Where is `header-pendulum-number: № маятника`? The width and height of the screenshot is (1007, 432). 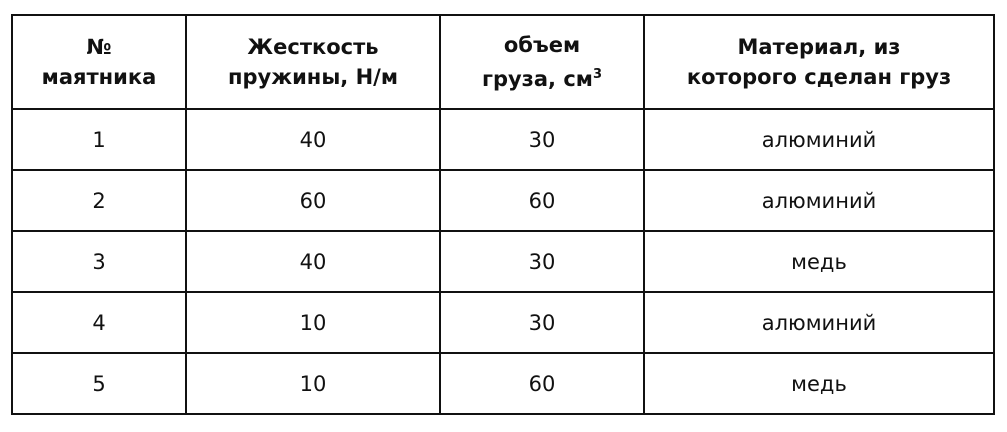
header-pendulum-number: № маятника is located at coordinates (99, 62).